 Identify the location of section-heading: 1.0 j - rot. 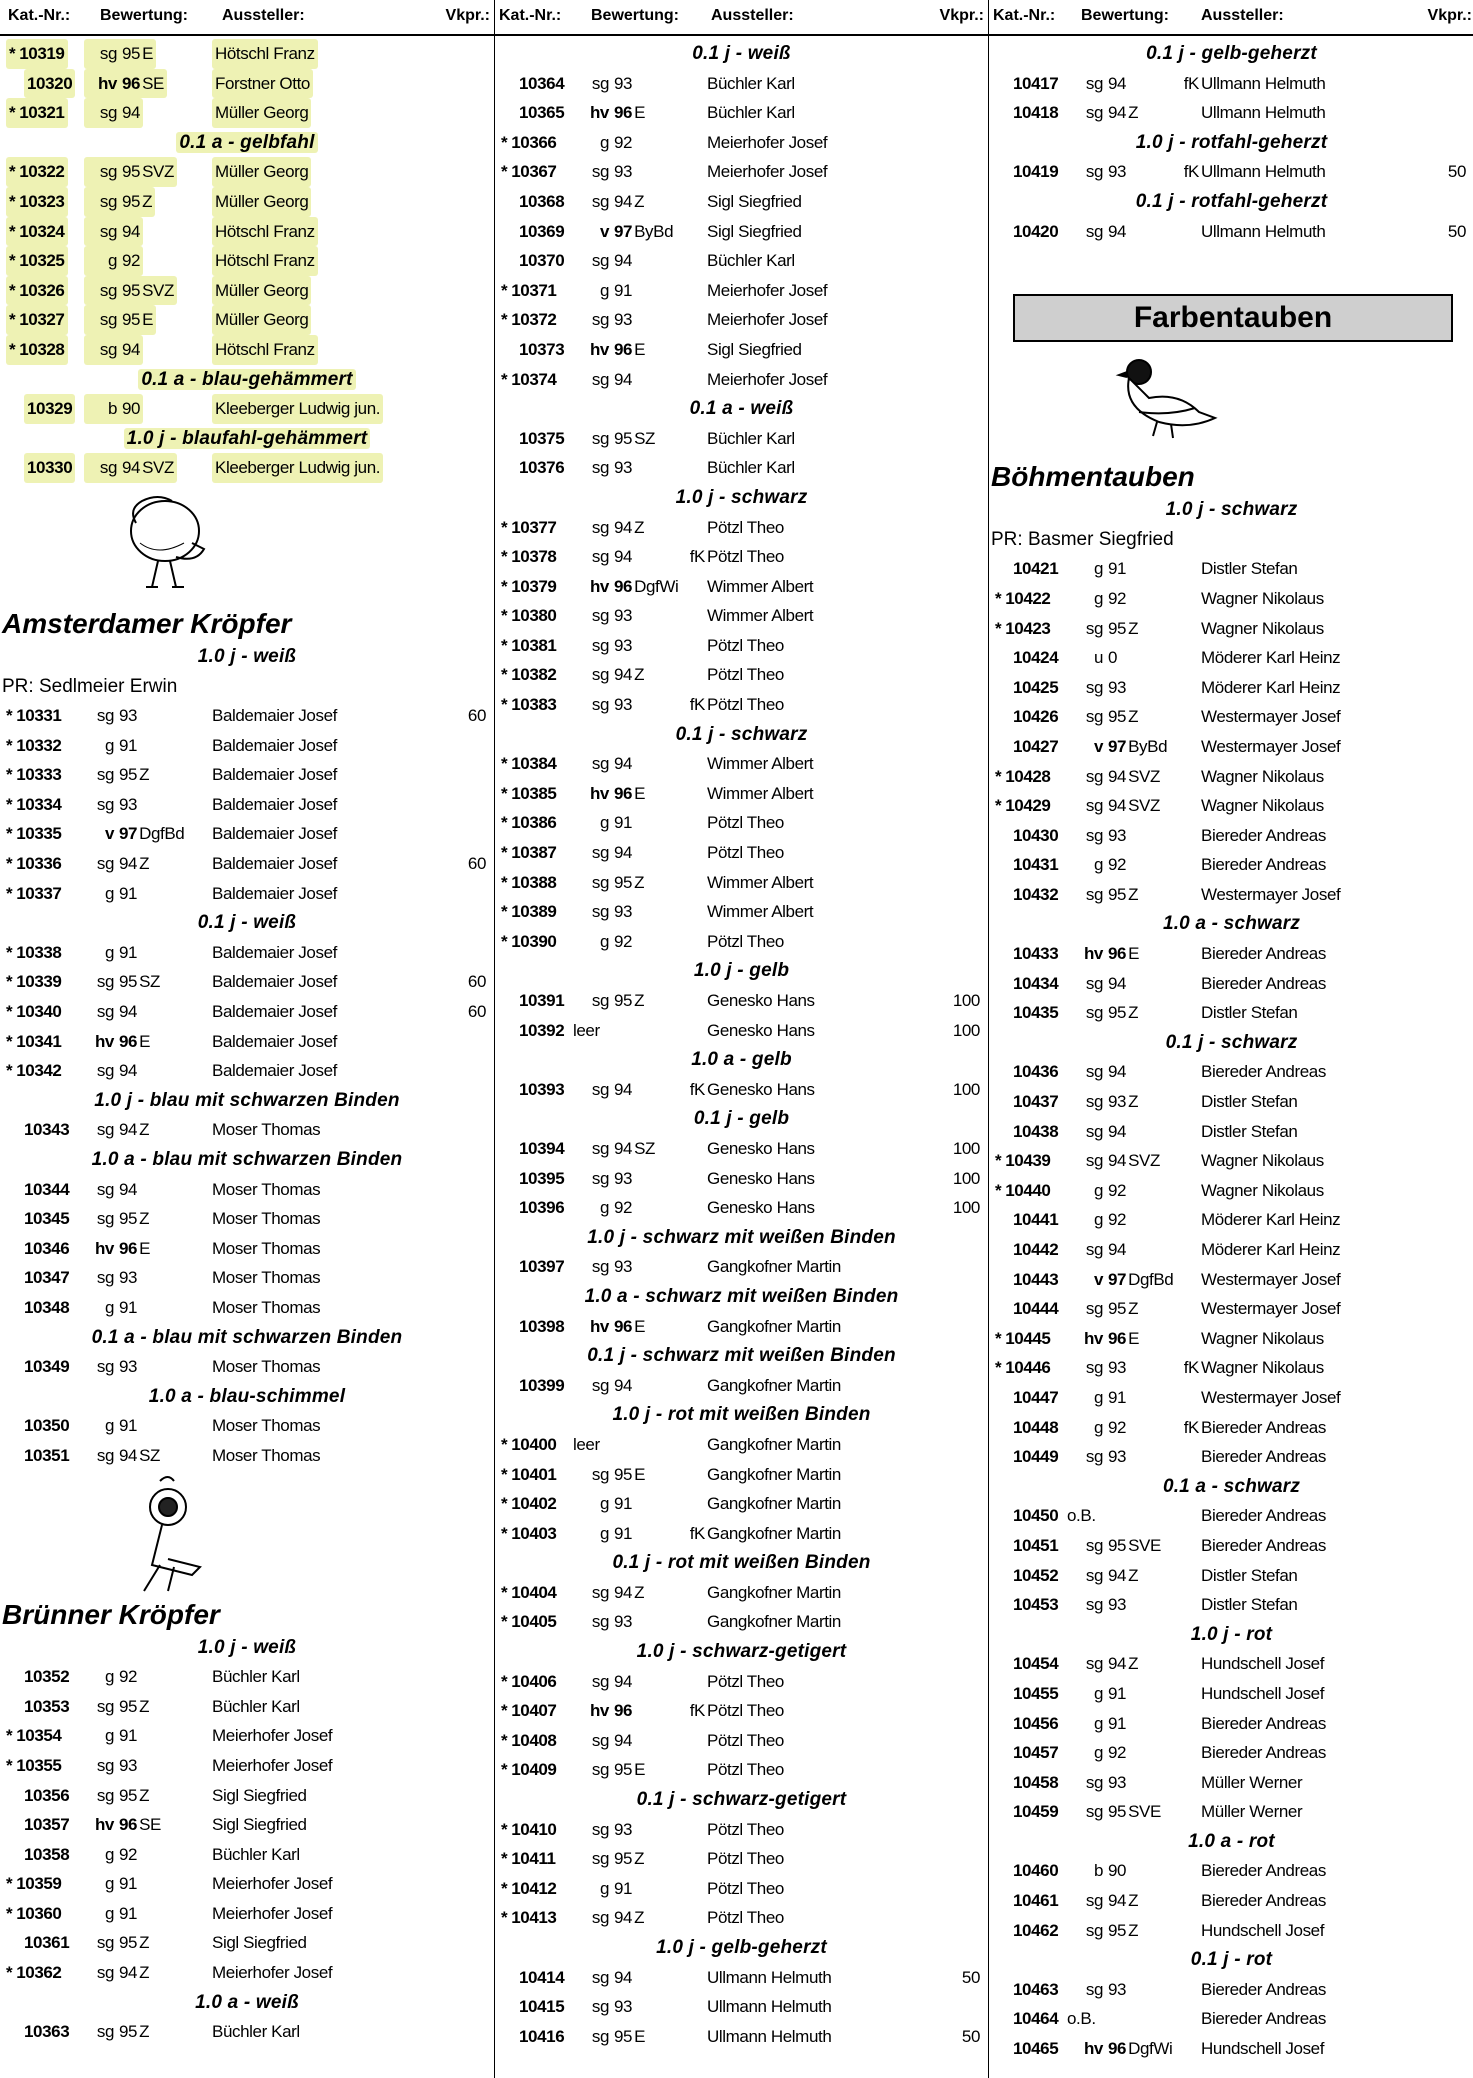
(1231, 1634).